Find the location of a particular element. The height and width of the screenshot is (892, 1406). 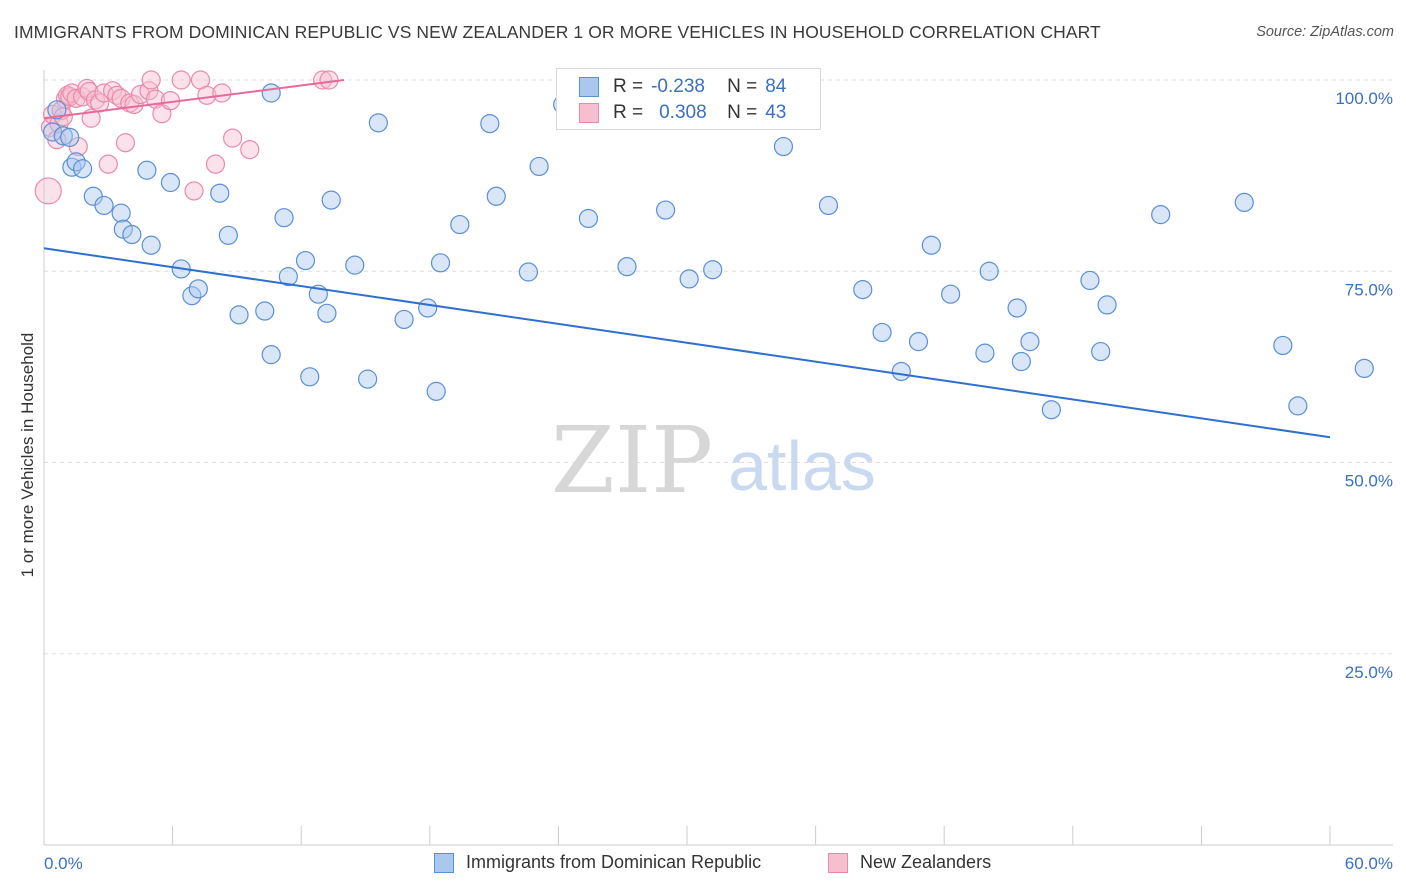

legend-swatch-dominican is located at coordinates (589, 87).